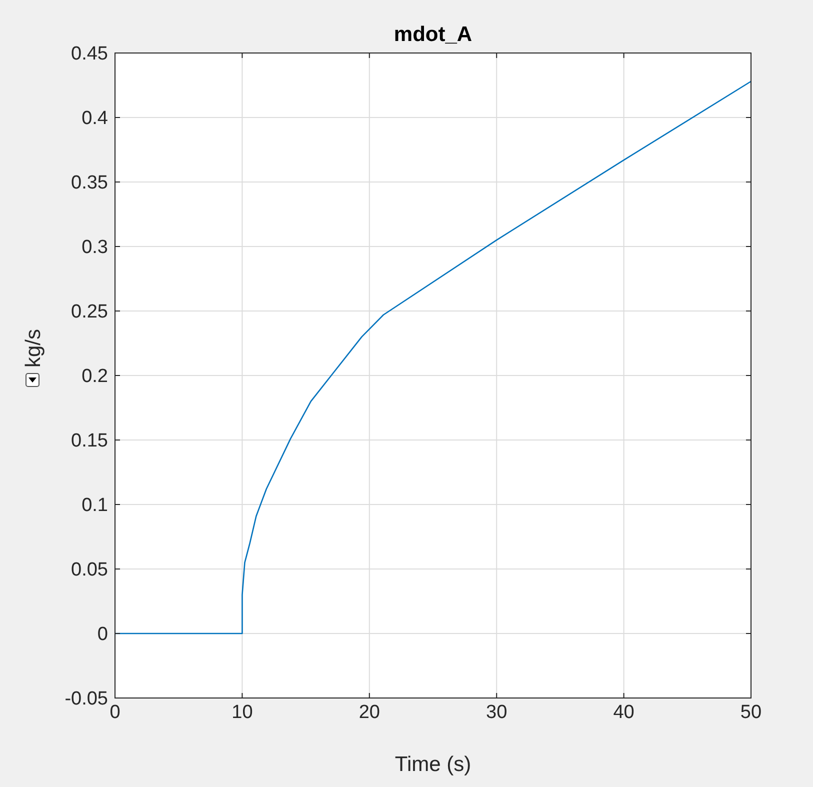 The width and height of the screenshot is (813, 787). I want to click on y-tick-label: 0.3, so click(95, 247).